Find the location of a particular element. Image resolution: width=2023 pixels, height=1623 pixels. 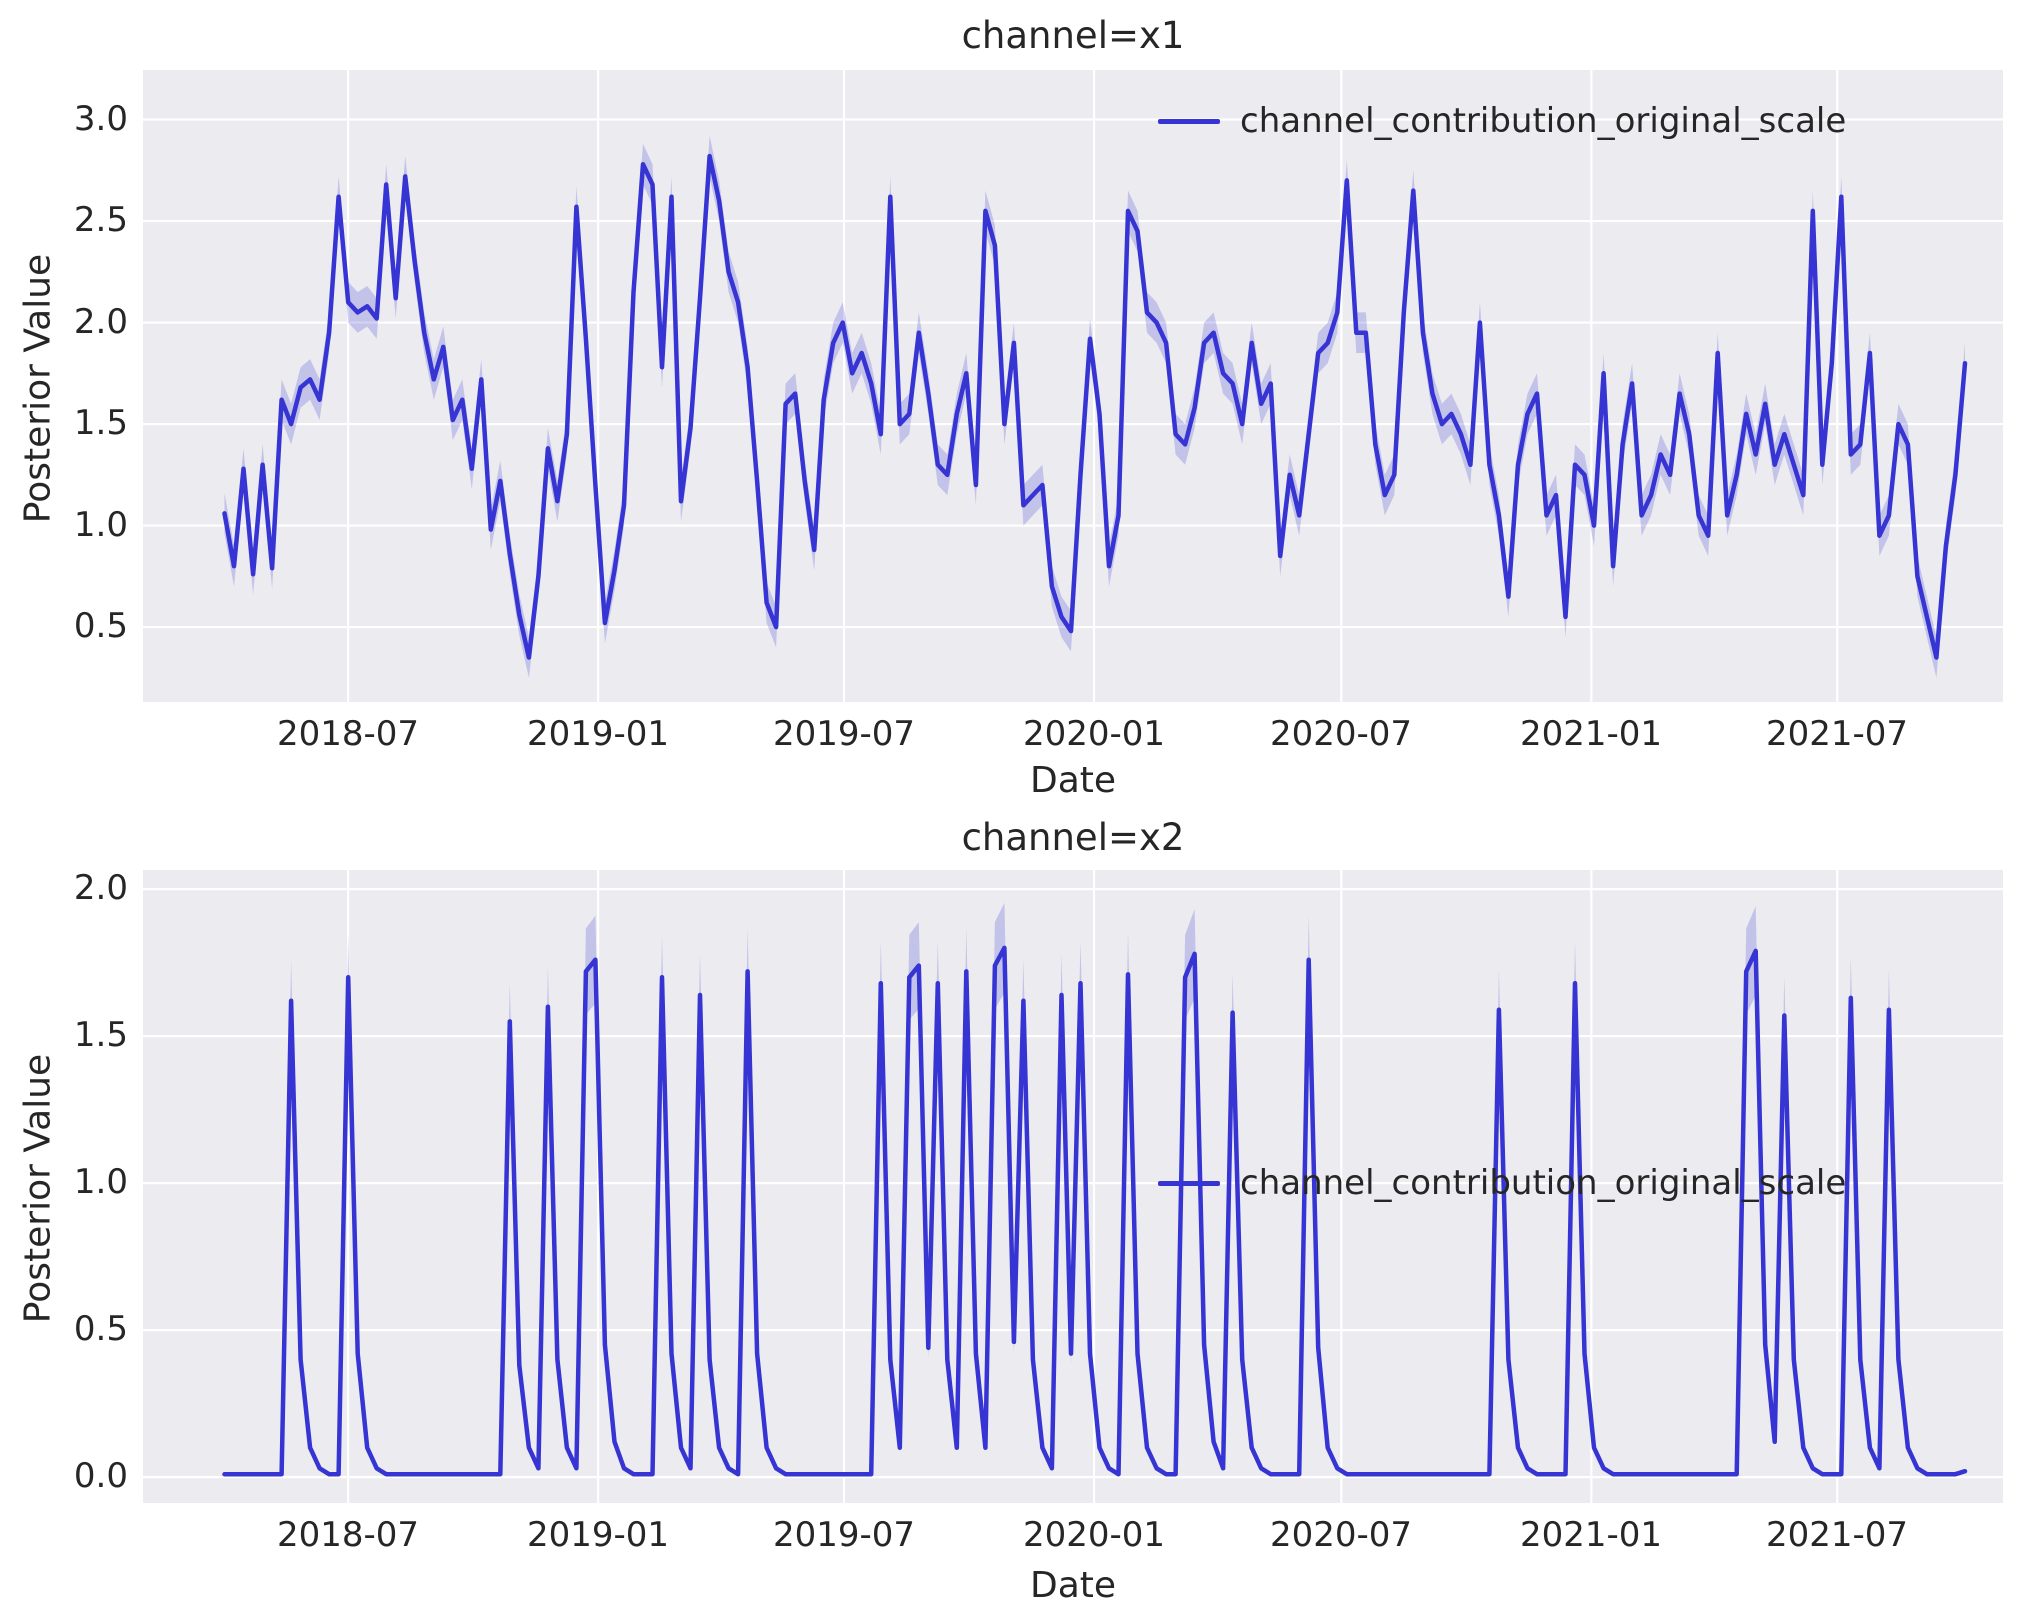

chart1-legend-label: channel_contribution_original_scale is located at coordinates (1543, 121).